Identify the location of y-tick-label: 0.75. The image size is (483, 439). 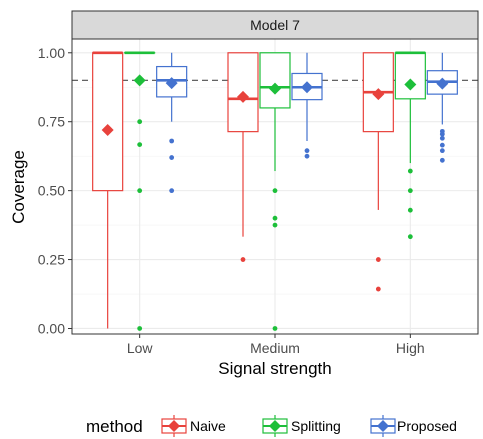
(51, 122).